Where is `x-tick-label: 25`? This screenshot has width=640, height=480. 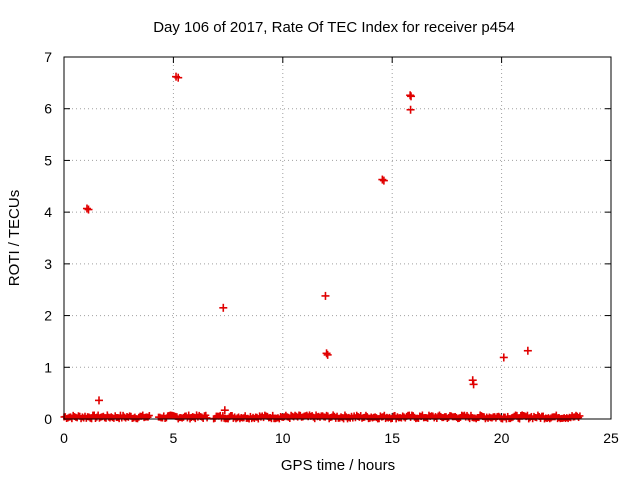 x-tick-label: 25 is located at coordinates (611, 438).